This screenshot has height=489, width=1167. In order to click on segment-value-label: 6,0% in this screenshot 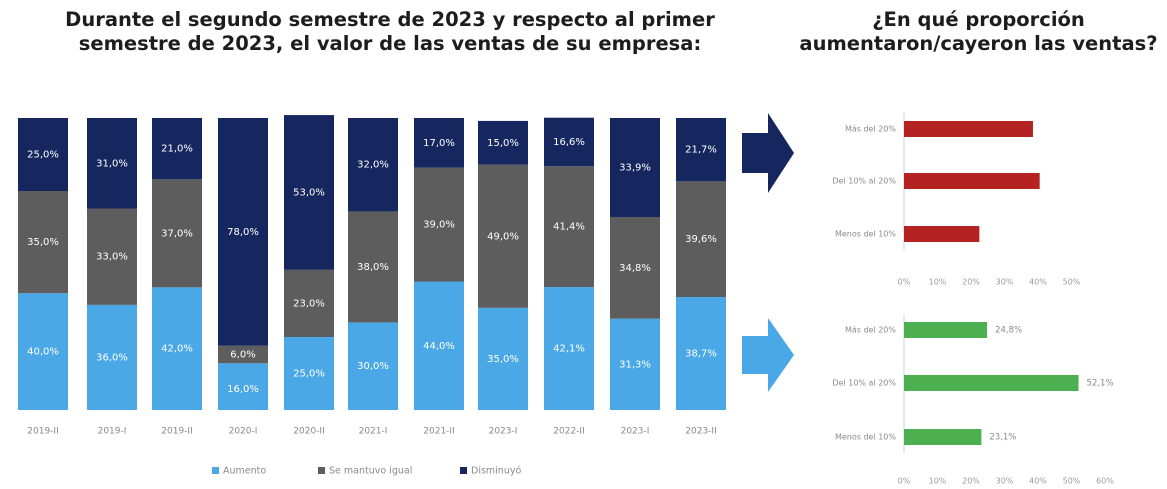, I will do `click(242, 355)`.